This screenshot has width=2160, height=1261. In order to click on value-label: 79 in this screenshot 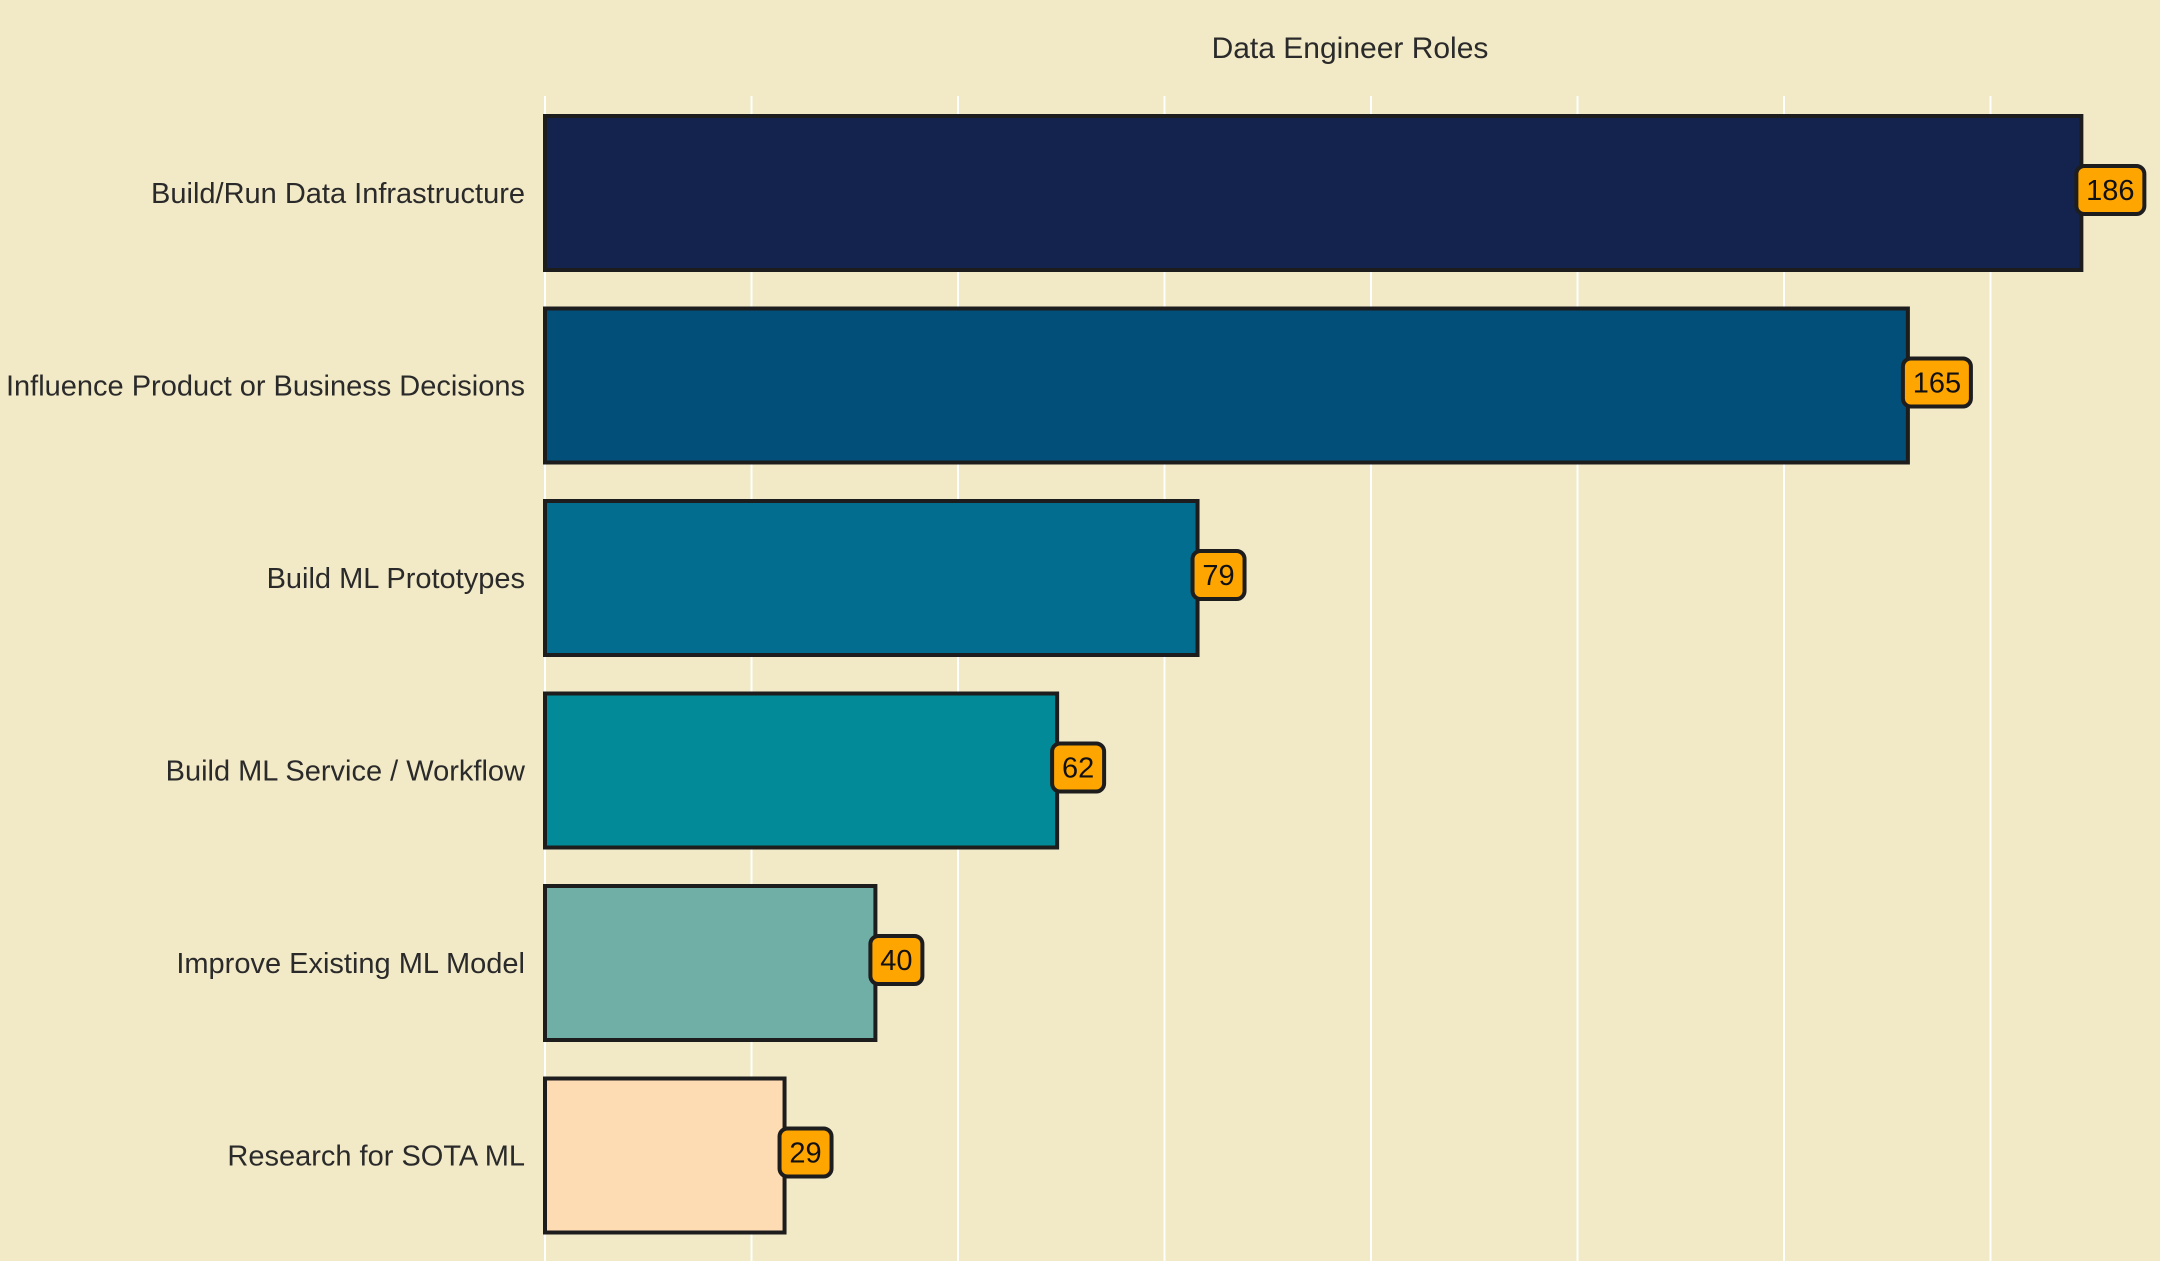, I will do `click(1218, 576)`.